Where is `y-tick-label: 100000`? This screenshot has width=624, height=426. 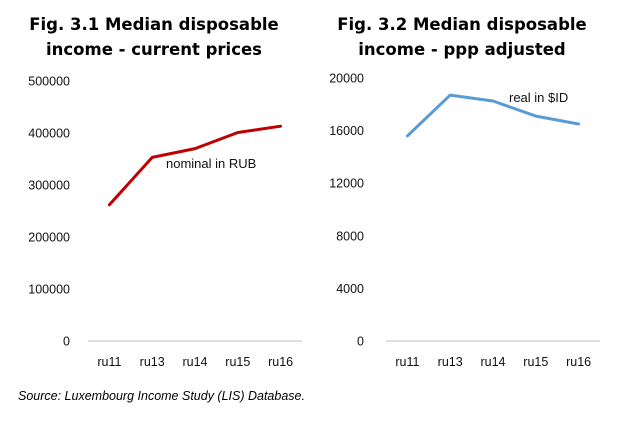
y-tick-label: 100000 is located at coordinates (49, 290).